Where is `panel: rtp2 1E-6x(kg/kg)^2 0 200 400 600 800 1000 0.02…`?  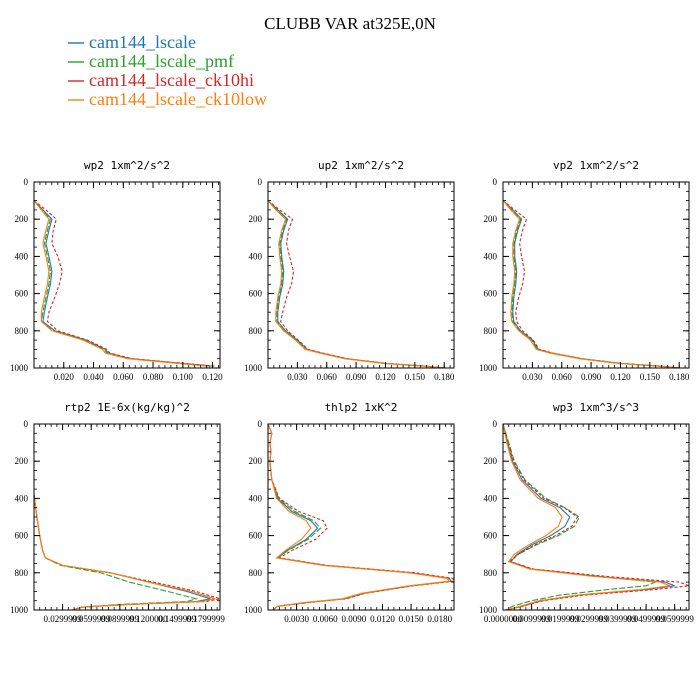 panel: rtp2 1E-6x(kg/kg)^2 0 200 400 600 800 1000 0.02… is located at coordinates (117, 512).